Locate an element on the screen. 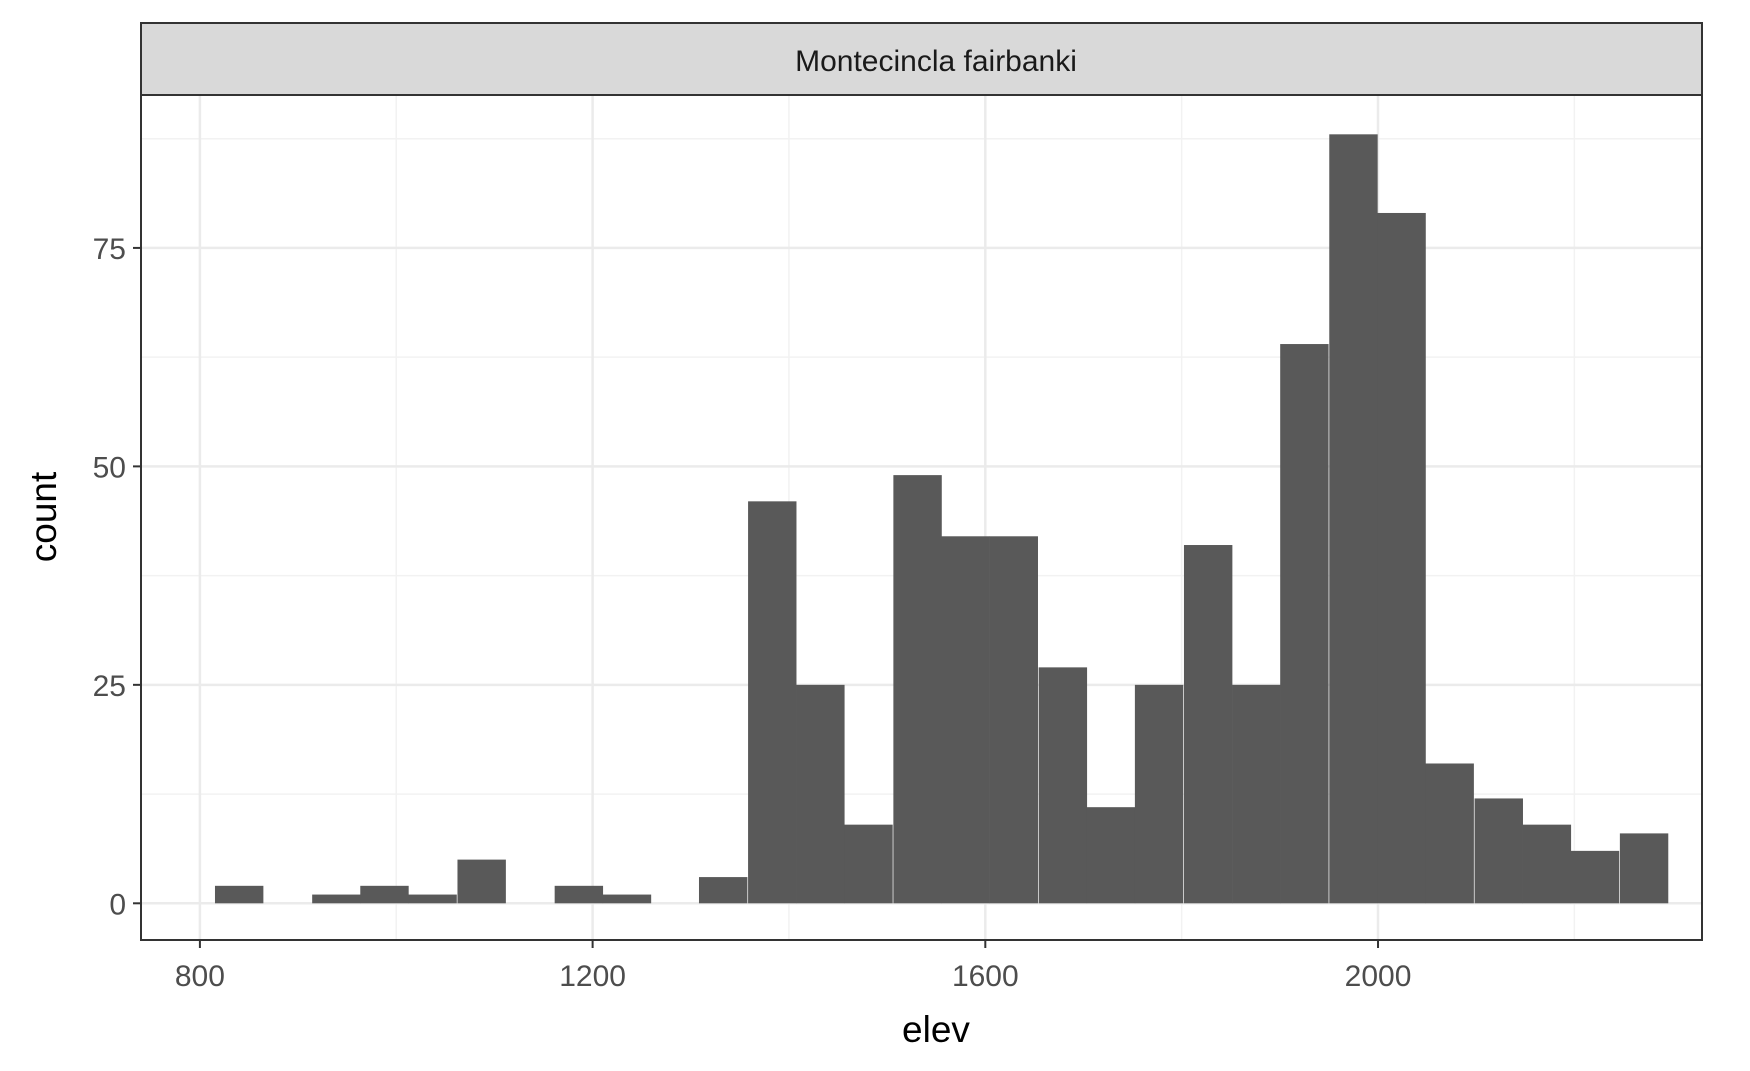  x-tick-label: 800 is located at coordinates (200, 976).